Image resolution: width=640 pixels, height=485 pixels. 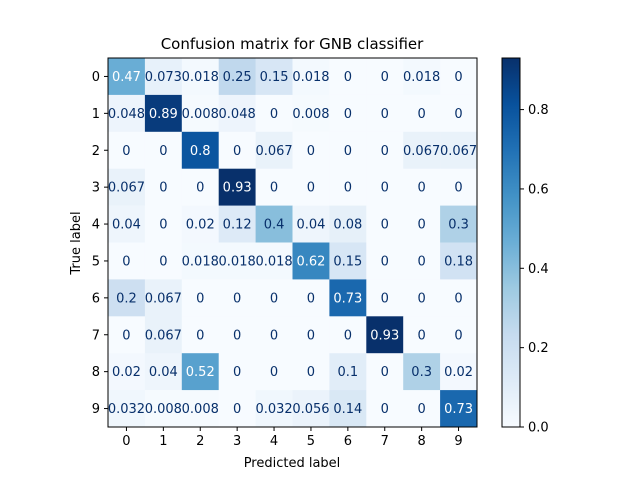 What do you see at coordinates (96, 409) in the screenshot?
I see `y-tick-label: 9` at bounding box center [96, 409].